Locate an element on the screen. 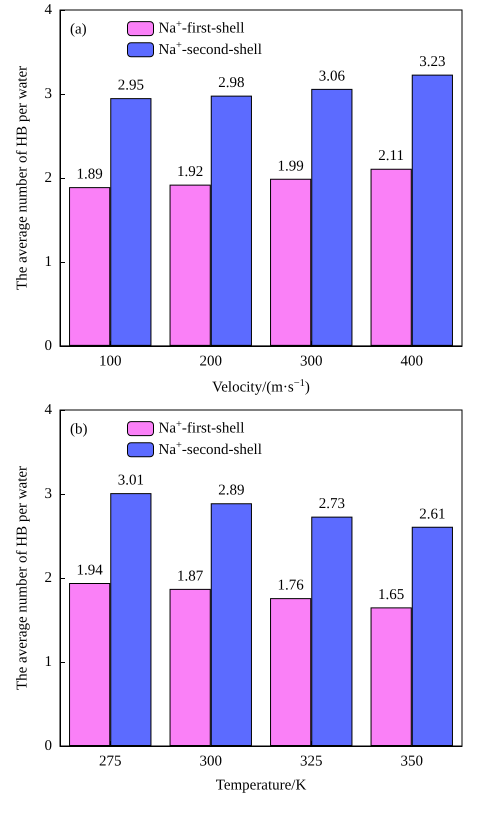  data-label: 2.98 is located at coordinates (231, 83).